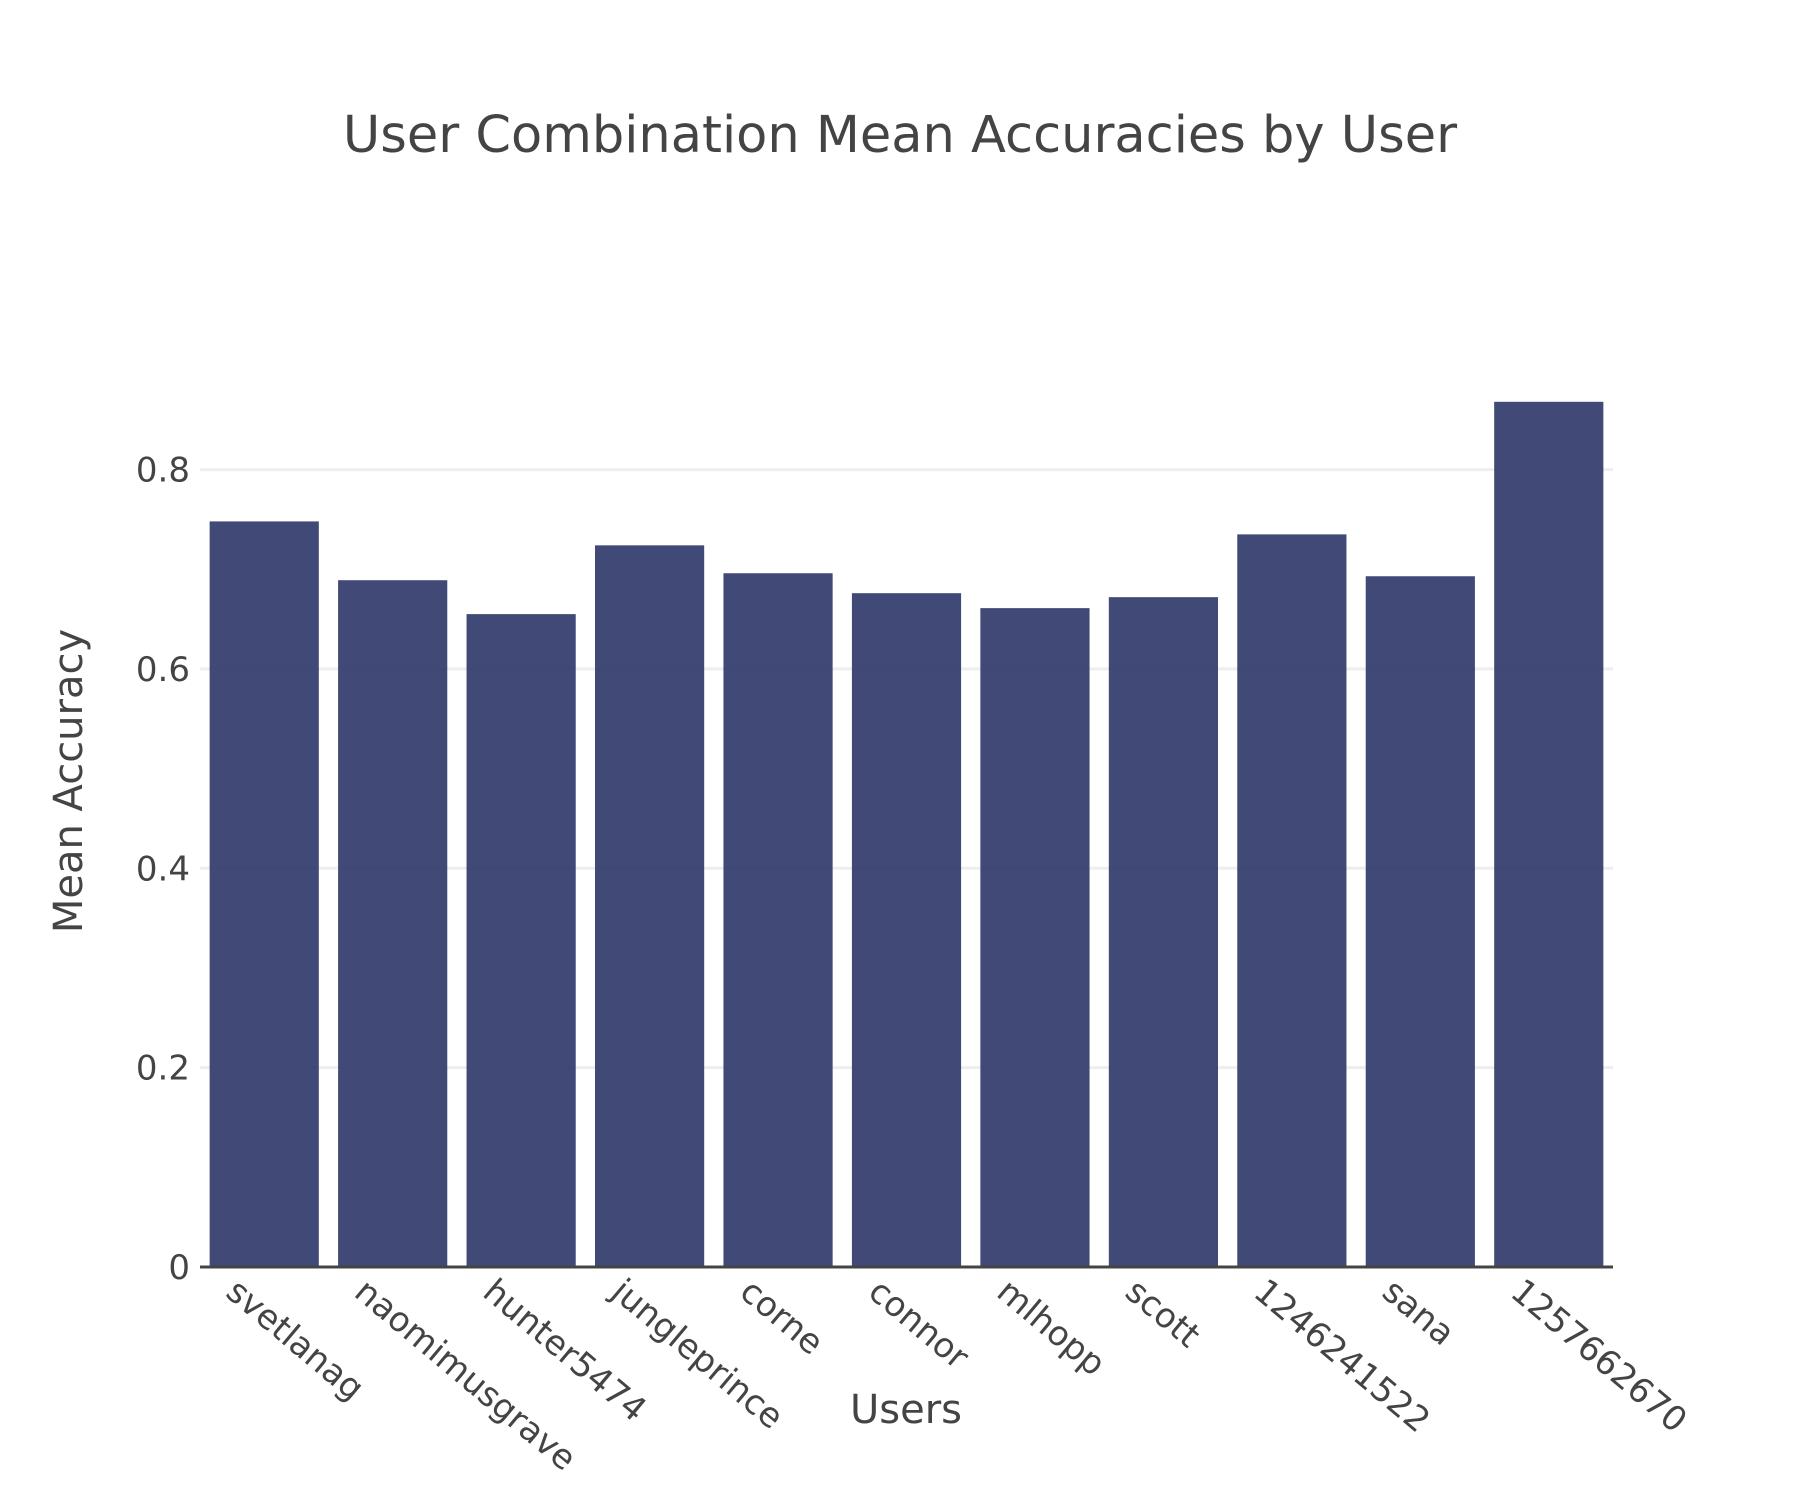  Describe the element at coordinates (163, 471) in the screenshot. I see `y-tick-label: 0.8` at that location.